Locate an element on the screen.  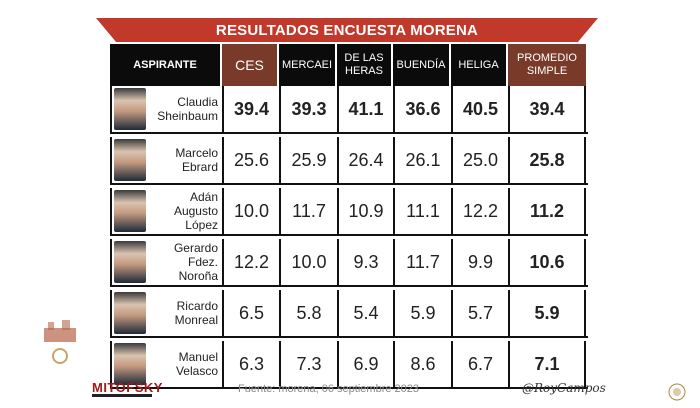
aspirante-cell: Manuel Velasco is located at coordinates (166, 364).